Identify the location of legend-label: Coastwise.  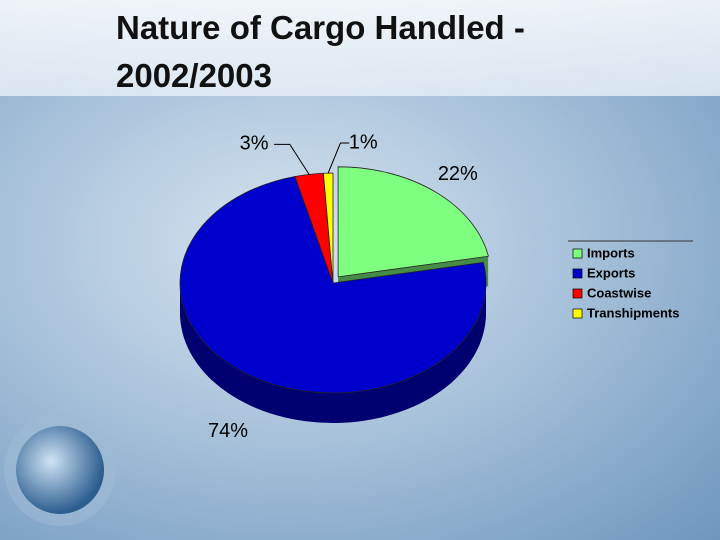
(619, 292).